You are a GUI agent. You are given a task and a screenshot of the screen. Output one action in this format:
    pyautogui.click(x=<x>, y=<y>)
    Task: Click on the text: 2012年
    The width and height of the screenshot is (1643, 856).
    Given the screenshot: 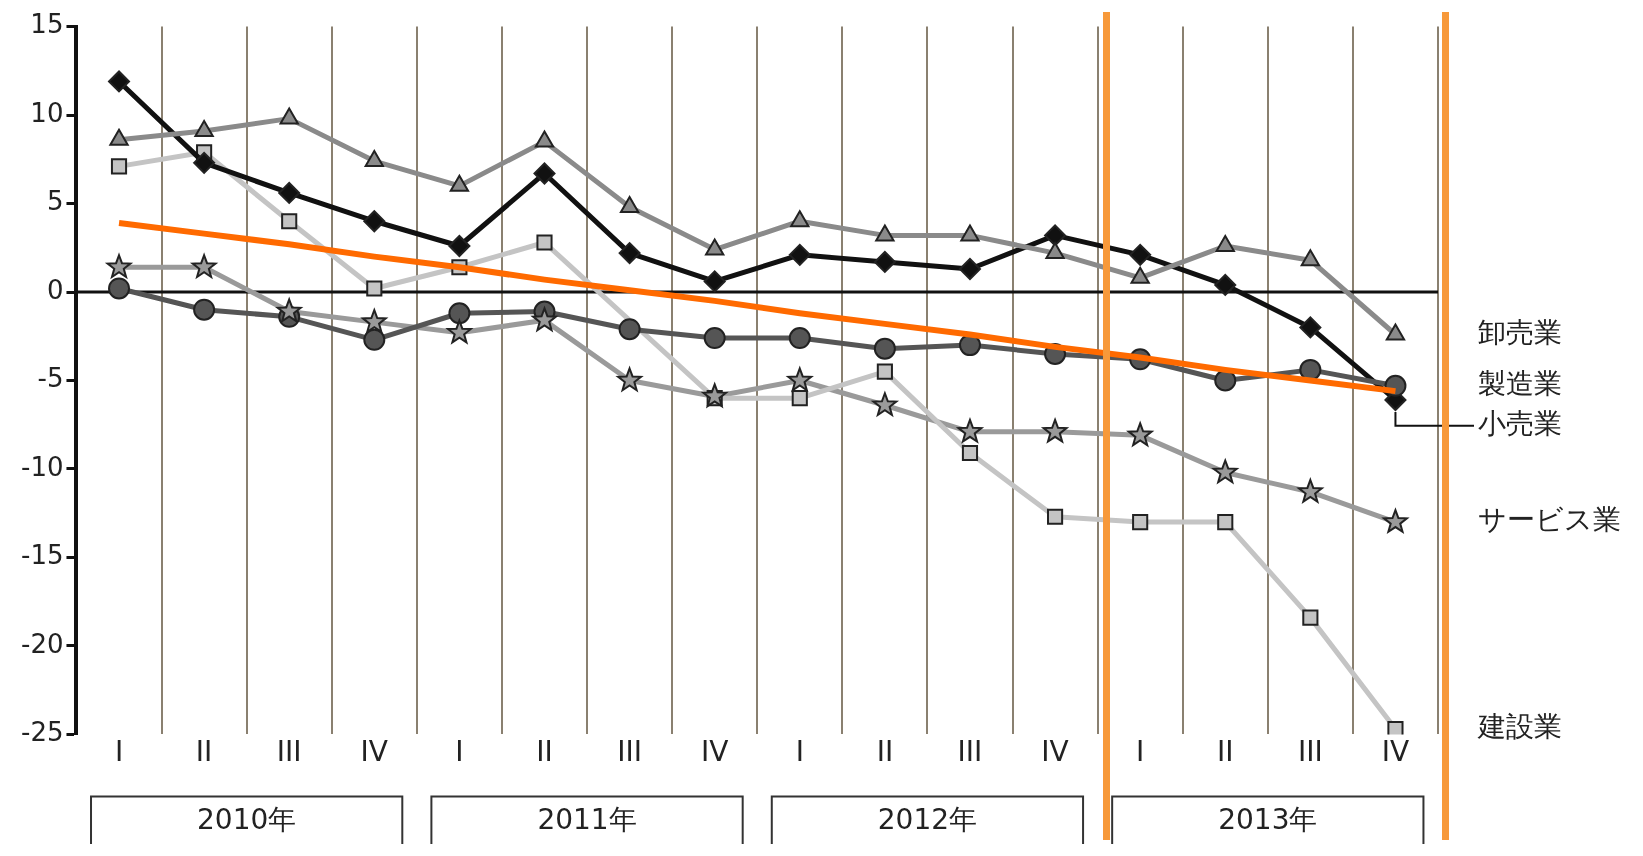 What is the action you would take?
    pyautogui.click(x=927, y=819)
    